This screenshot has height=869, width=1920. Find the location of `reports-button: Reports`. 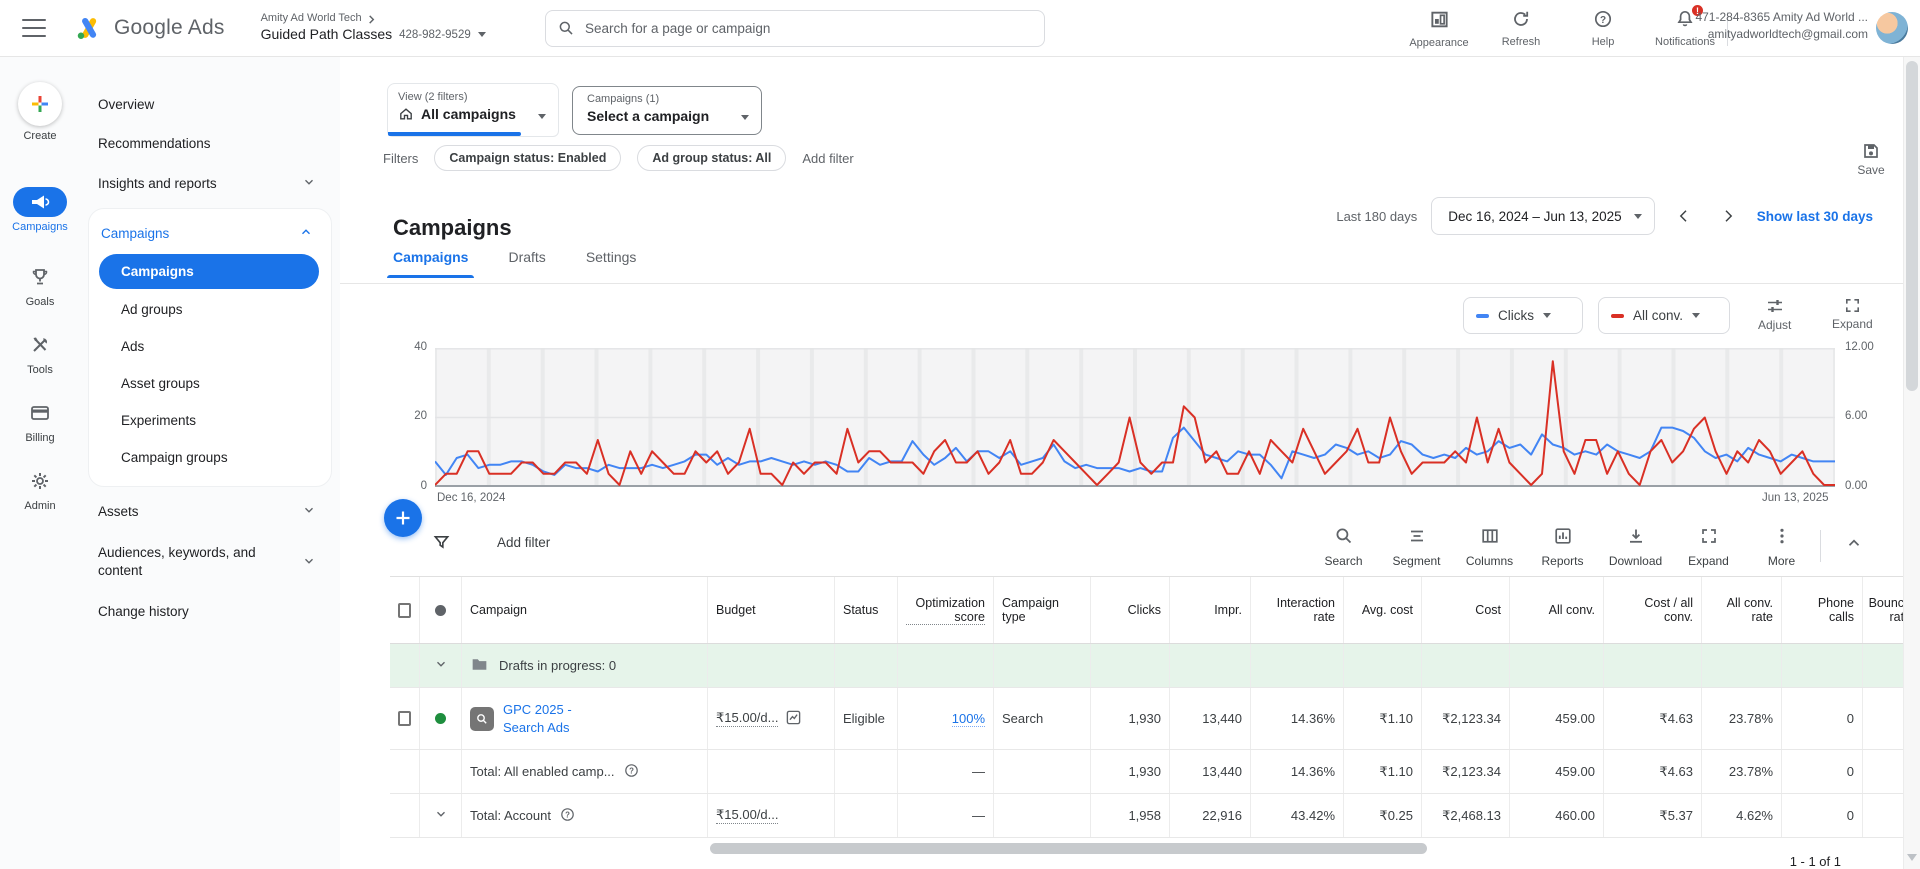

reports-button: Reports is located at coordinates (1562, 547).